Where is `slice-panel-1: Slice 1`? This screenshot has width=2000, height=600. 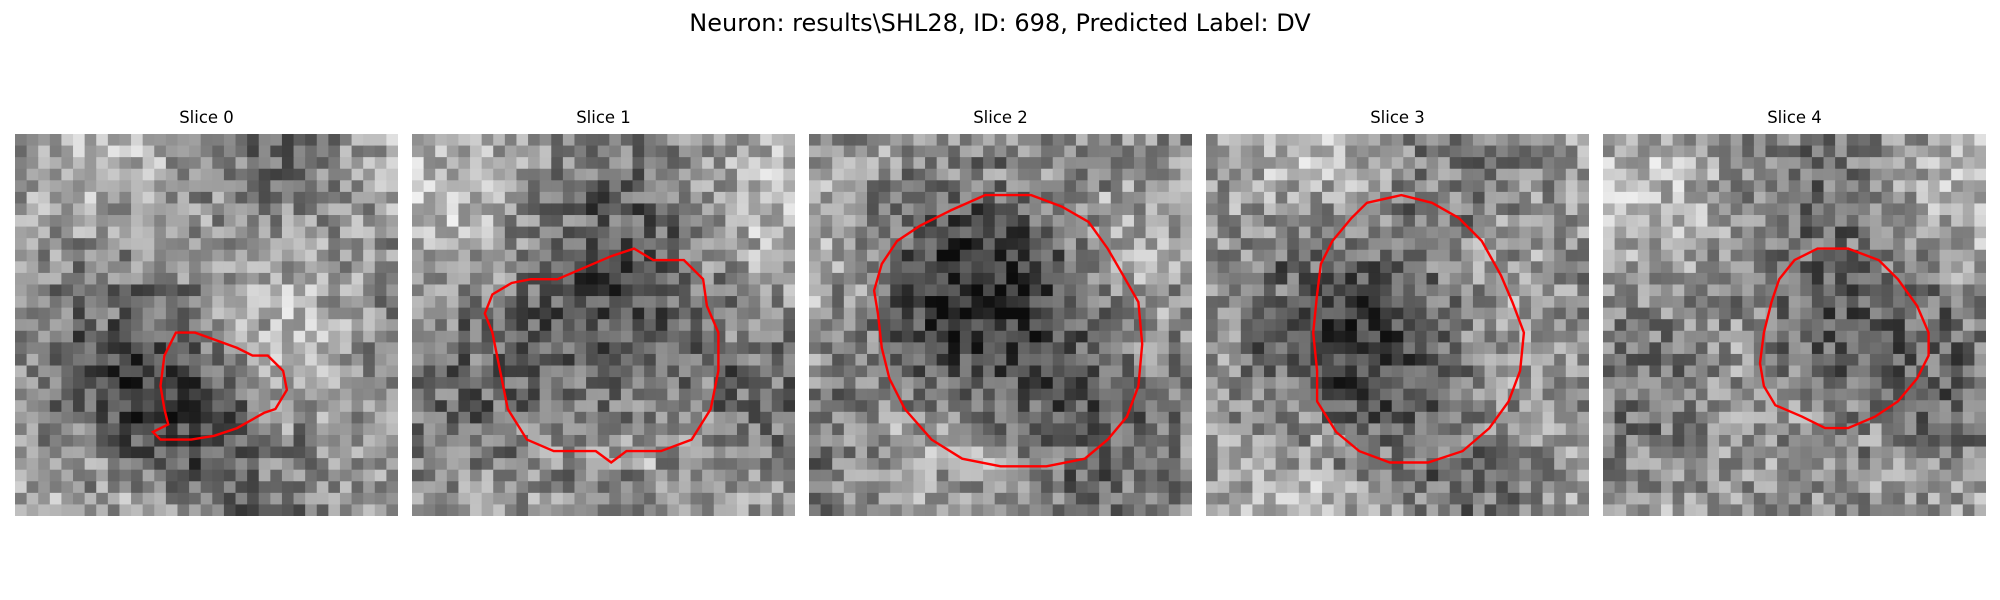
slice-panel-1: Slice 1 is located at coordinates (603, 311).